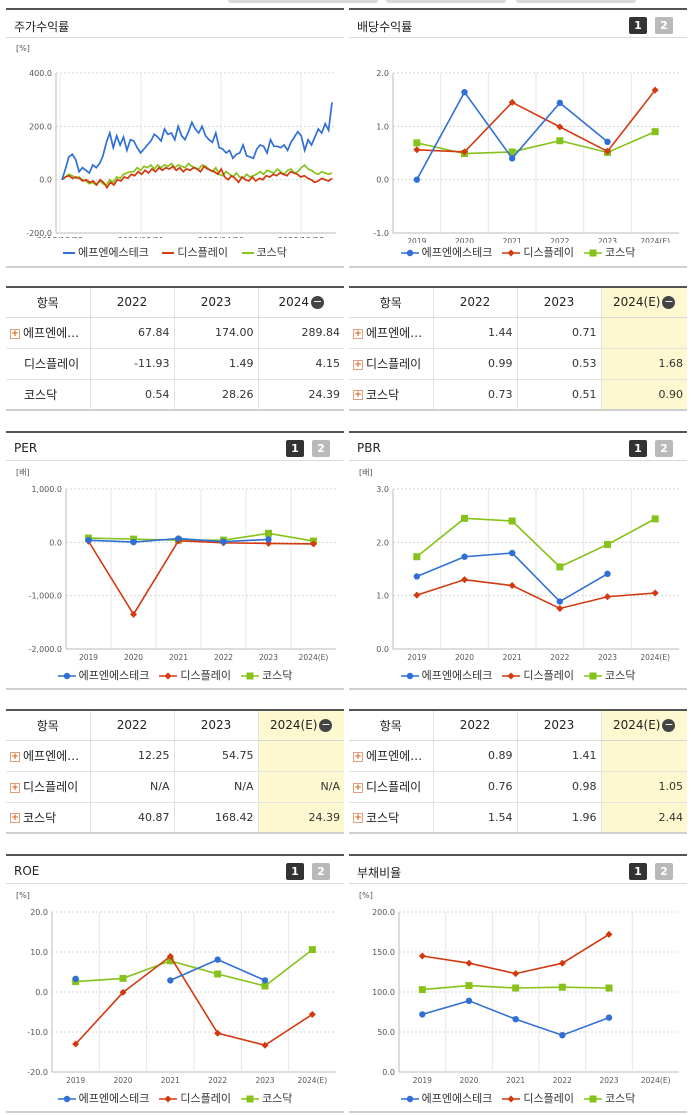  Describe the element at coordinates (559, 364) in the screenshot. I see `table-cell: 0.53` at that location.